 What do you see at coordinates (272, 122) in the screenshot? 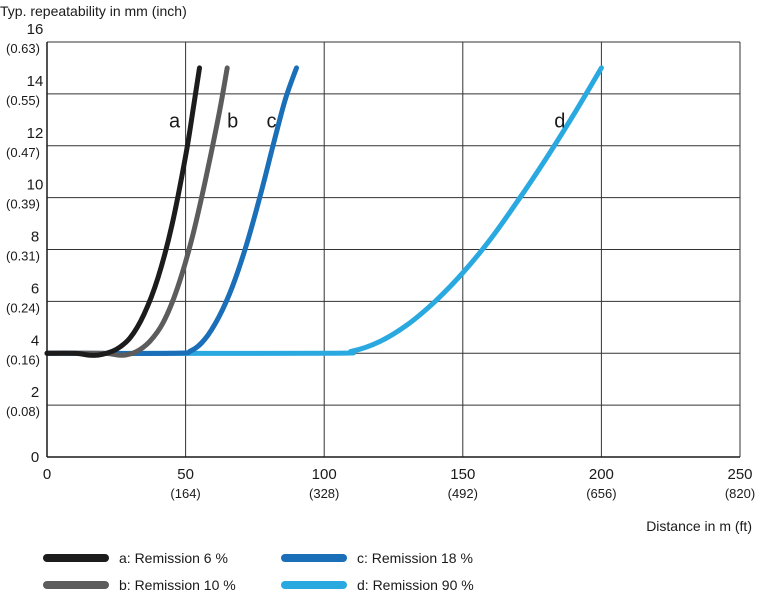
I see `series-tag-c: c` at bounding box center [272, 122].